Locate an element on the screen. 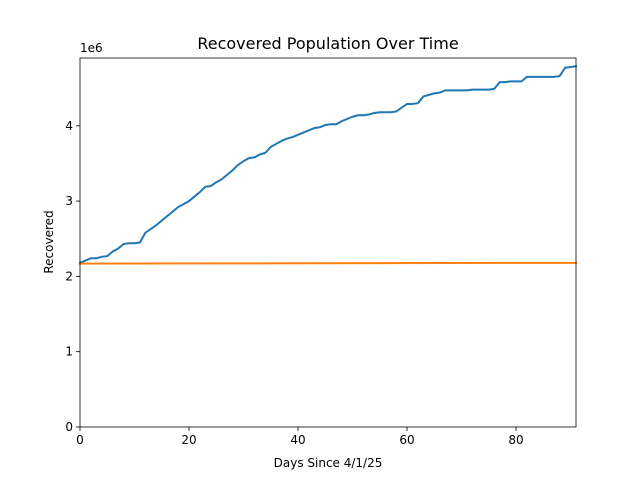  x-tick-label: 60 is located at coordinates (406, 440).